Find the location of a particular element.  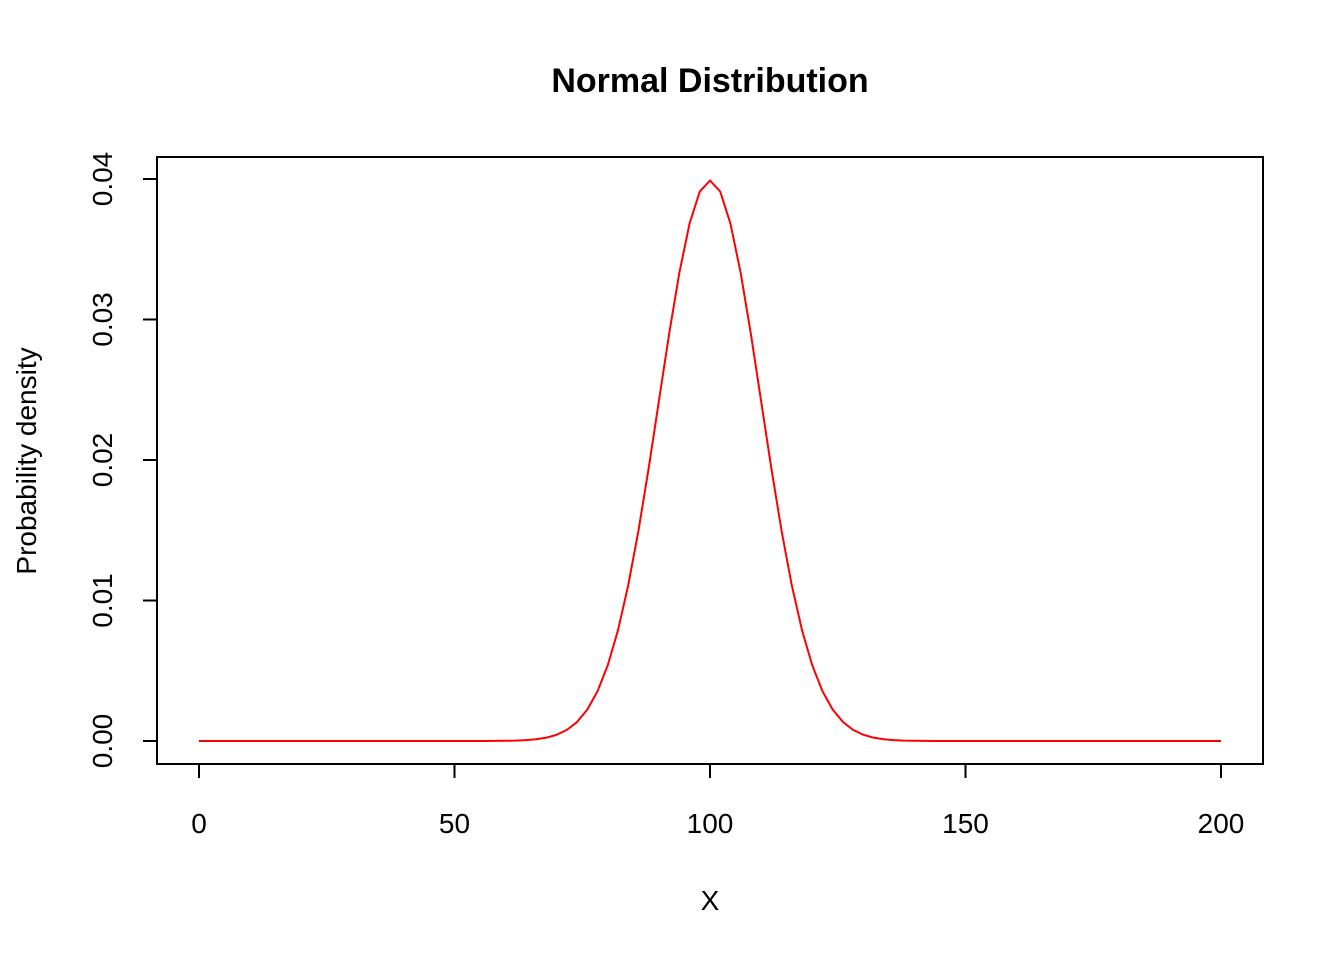

x-tick-label: 150 is located at coordinates (965, 823).